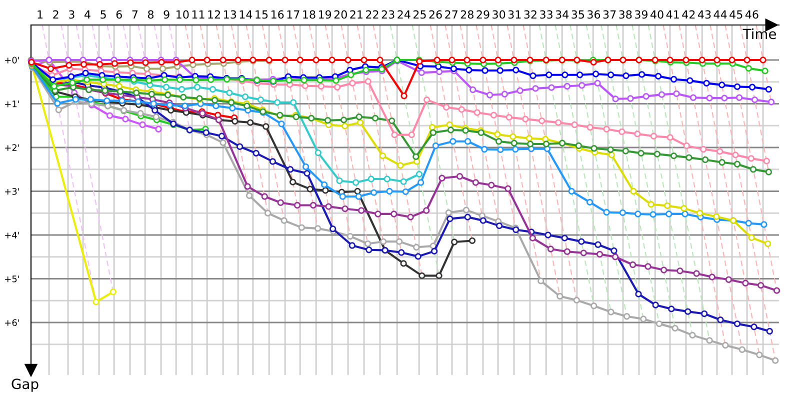 The width and height of the screenshot is (800, 400). Describe the element at coordinates (499, 14) in the screenshot. I see `x-tick-label: 30` at that location.